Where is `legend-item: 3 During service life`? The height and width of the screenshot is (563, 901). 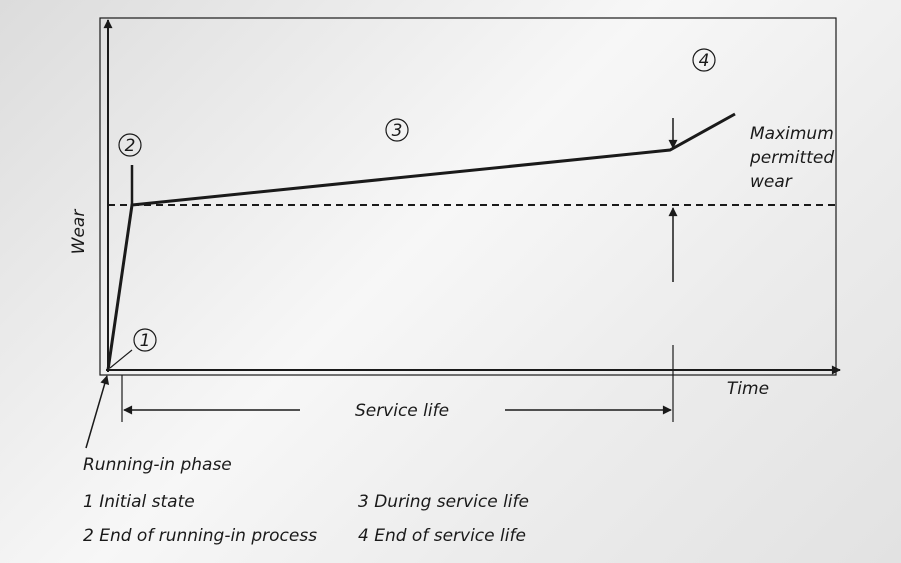
legend-item: 3 During service life is located at coordinates (443, 502).